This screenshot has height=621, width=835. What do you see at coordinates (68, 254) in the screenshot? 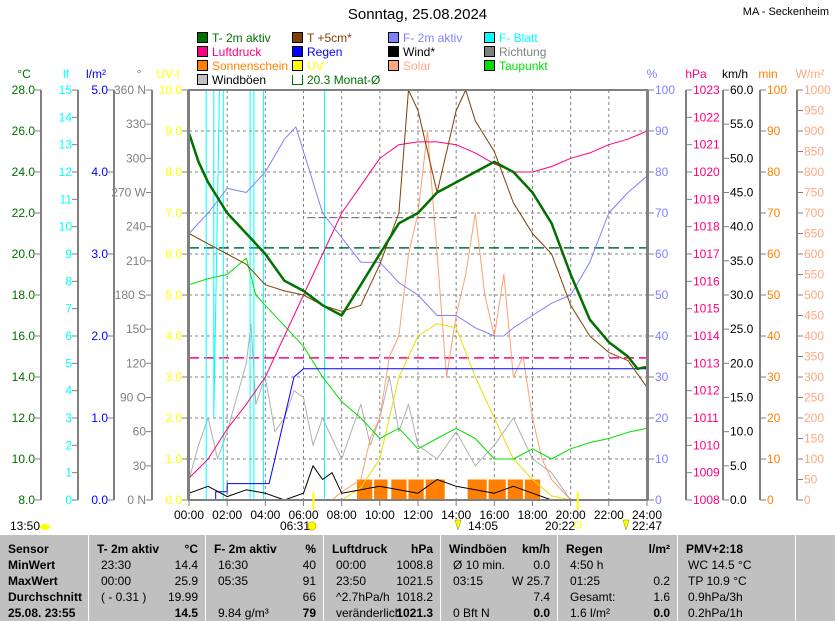
I see `axis-tick-label: 9` at bounding box center [68, 254].